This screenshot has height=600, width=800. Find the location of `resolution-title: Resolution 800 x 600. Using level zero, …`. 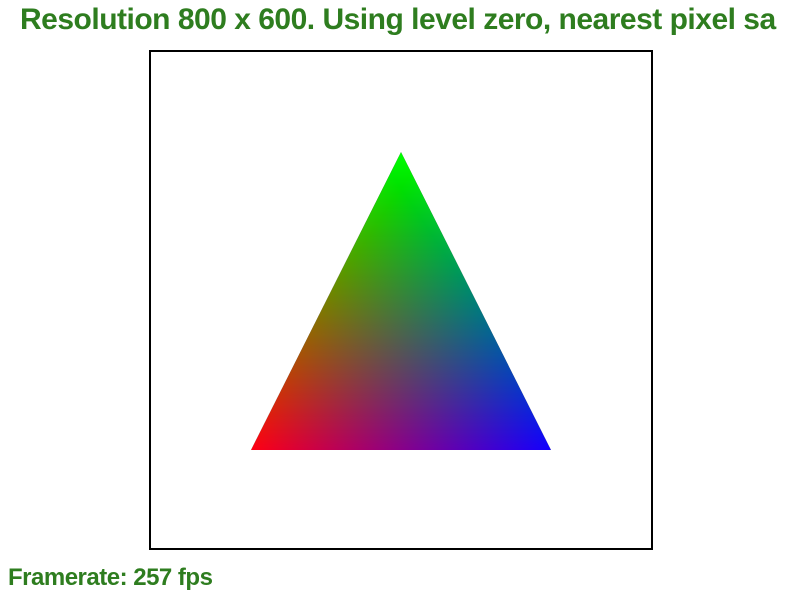

resolution-title: Resolution 800 x 600. Using level zero, … is located at coordinates (398, 19).